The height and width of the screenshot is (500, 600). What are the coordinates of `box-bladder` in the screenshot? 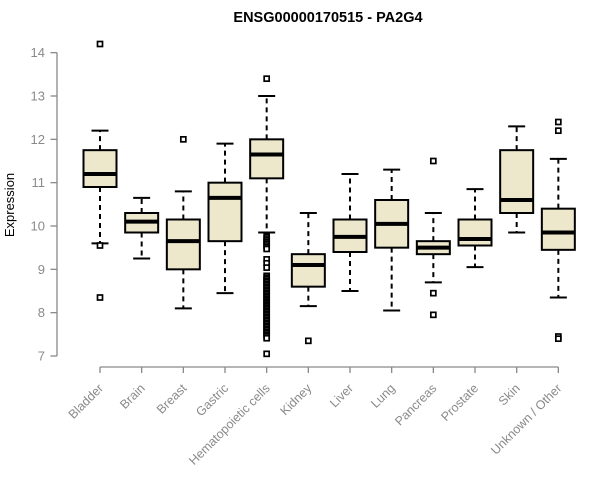 It's located at (100, 170).